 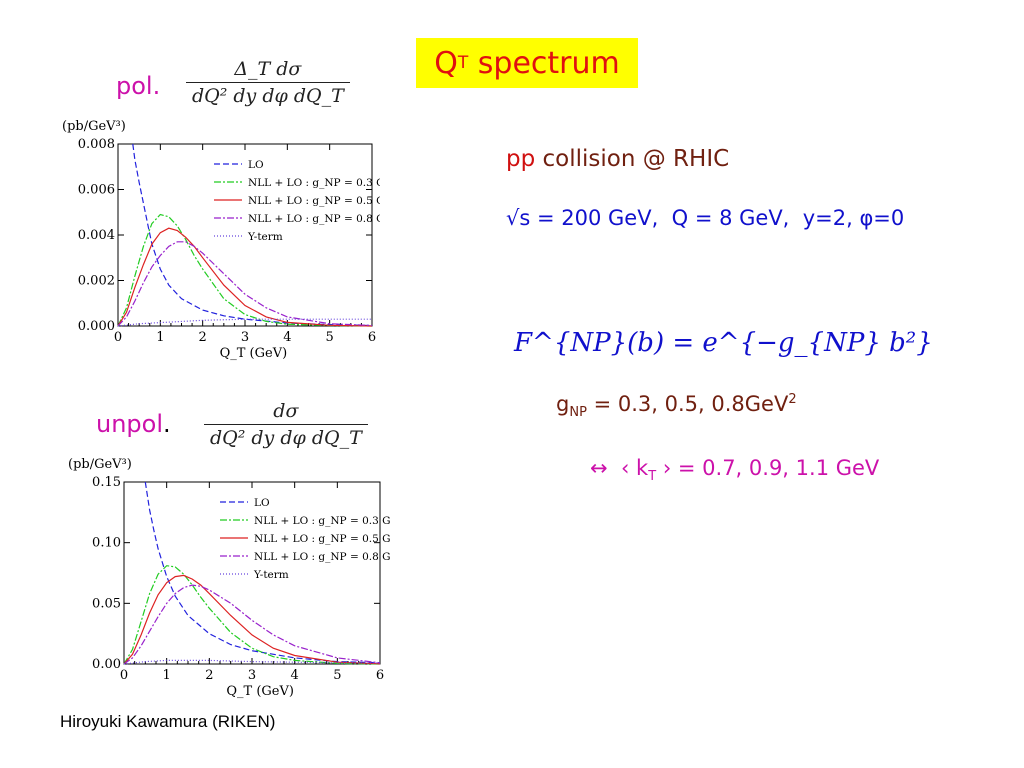 I want to click on kt-line: ↔ ‹ kT › = 0.7, 0.9, 1.1 GeV, so click(x=734, y=470).